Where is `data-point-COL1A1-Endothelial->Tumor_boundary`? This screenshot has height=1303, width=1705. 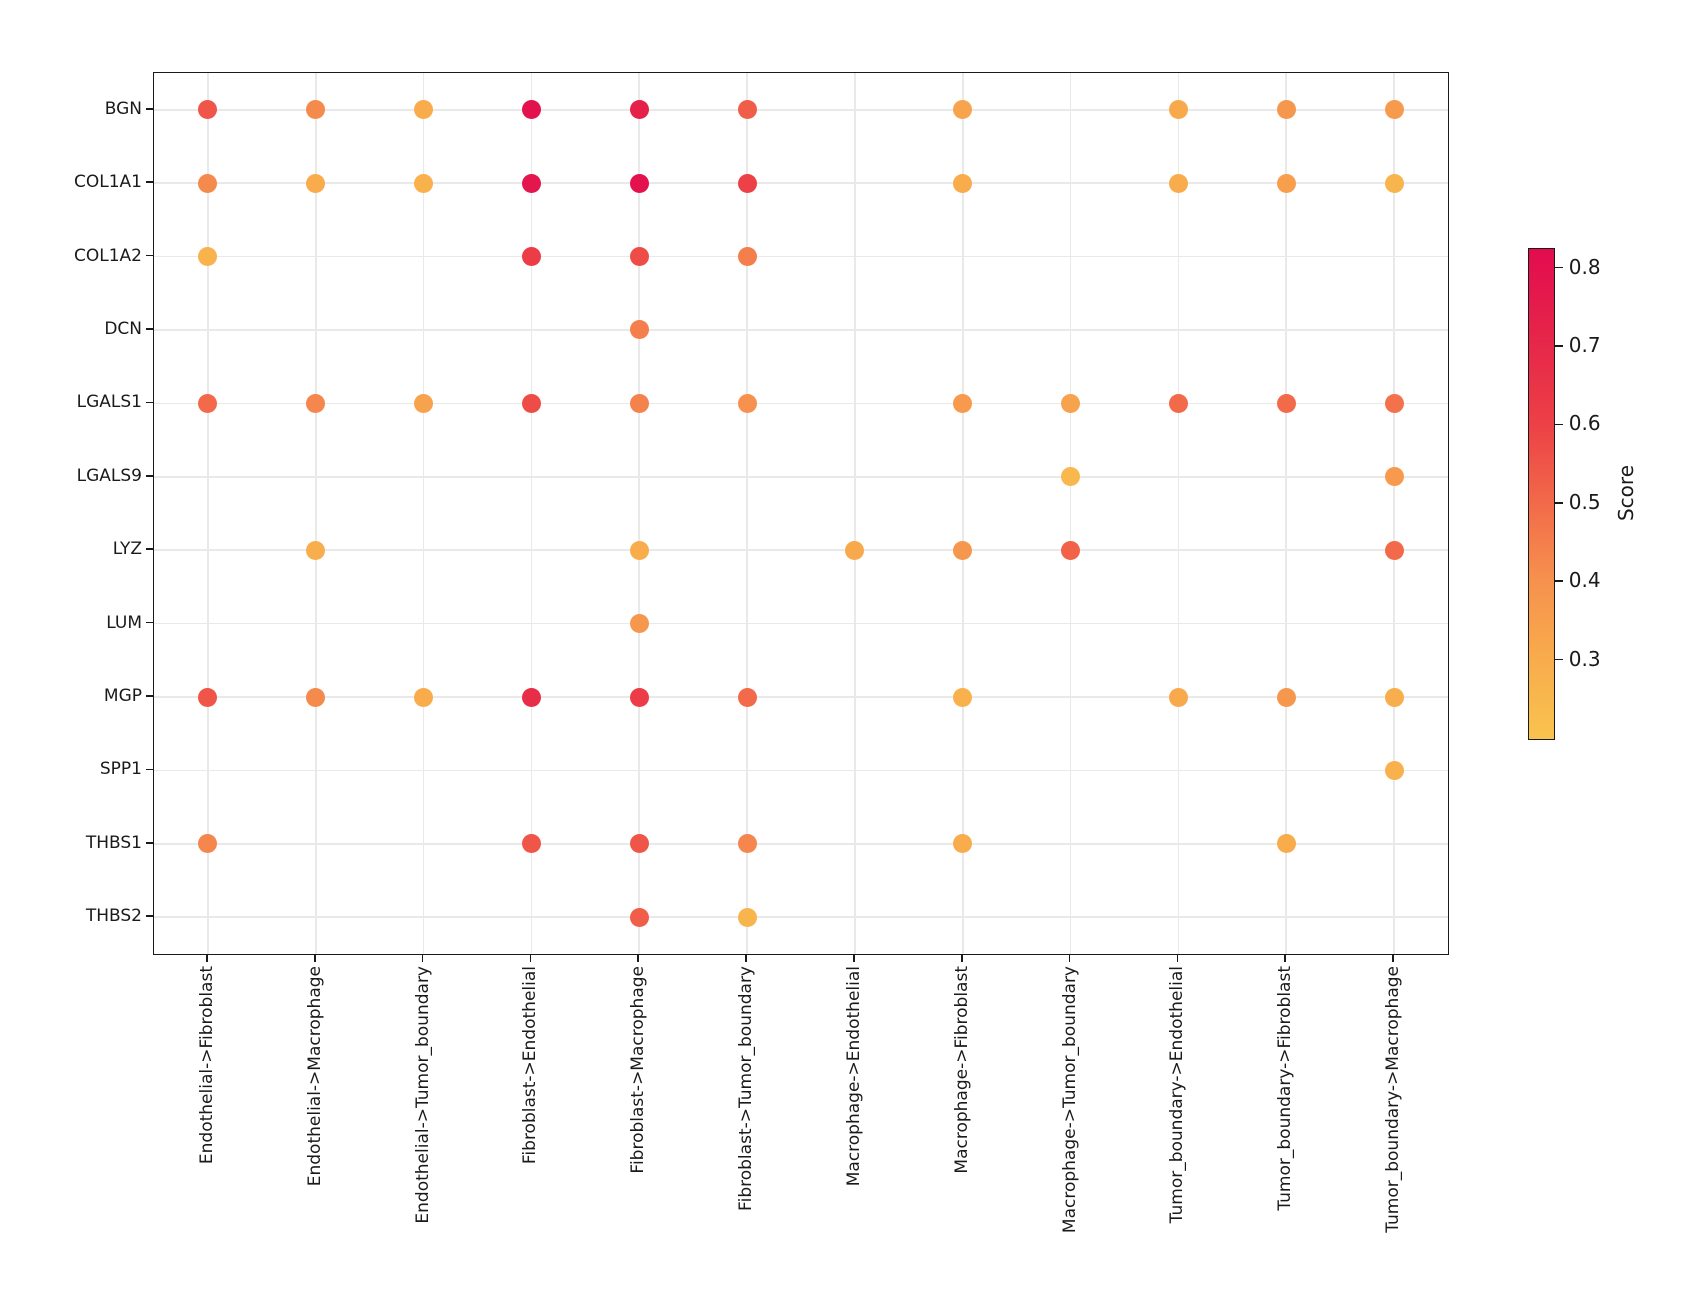
data-point-COL1A1-Endothelial->Tumor_boundary is located at coordinates (424, 183).